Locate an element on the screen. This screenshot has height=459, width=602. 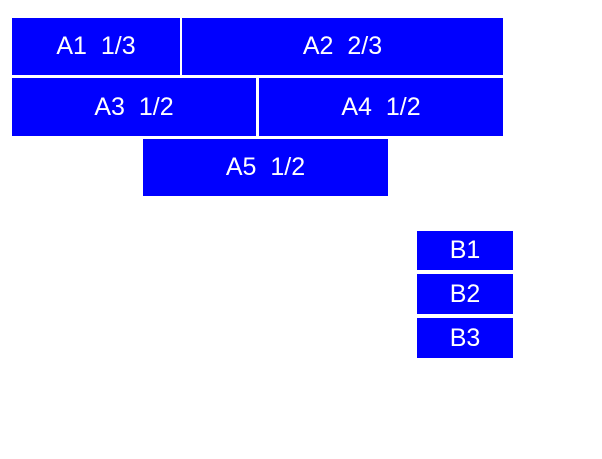
box-a2-label: A2 2/3 is located at coordinates (342, 46).